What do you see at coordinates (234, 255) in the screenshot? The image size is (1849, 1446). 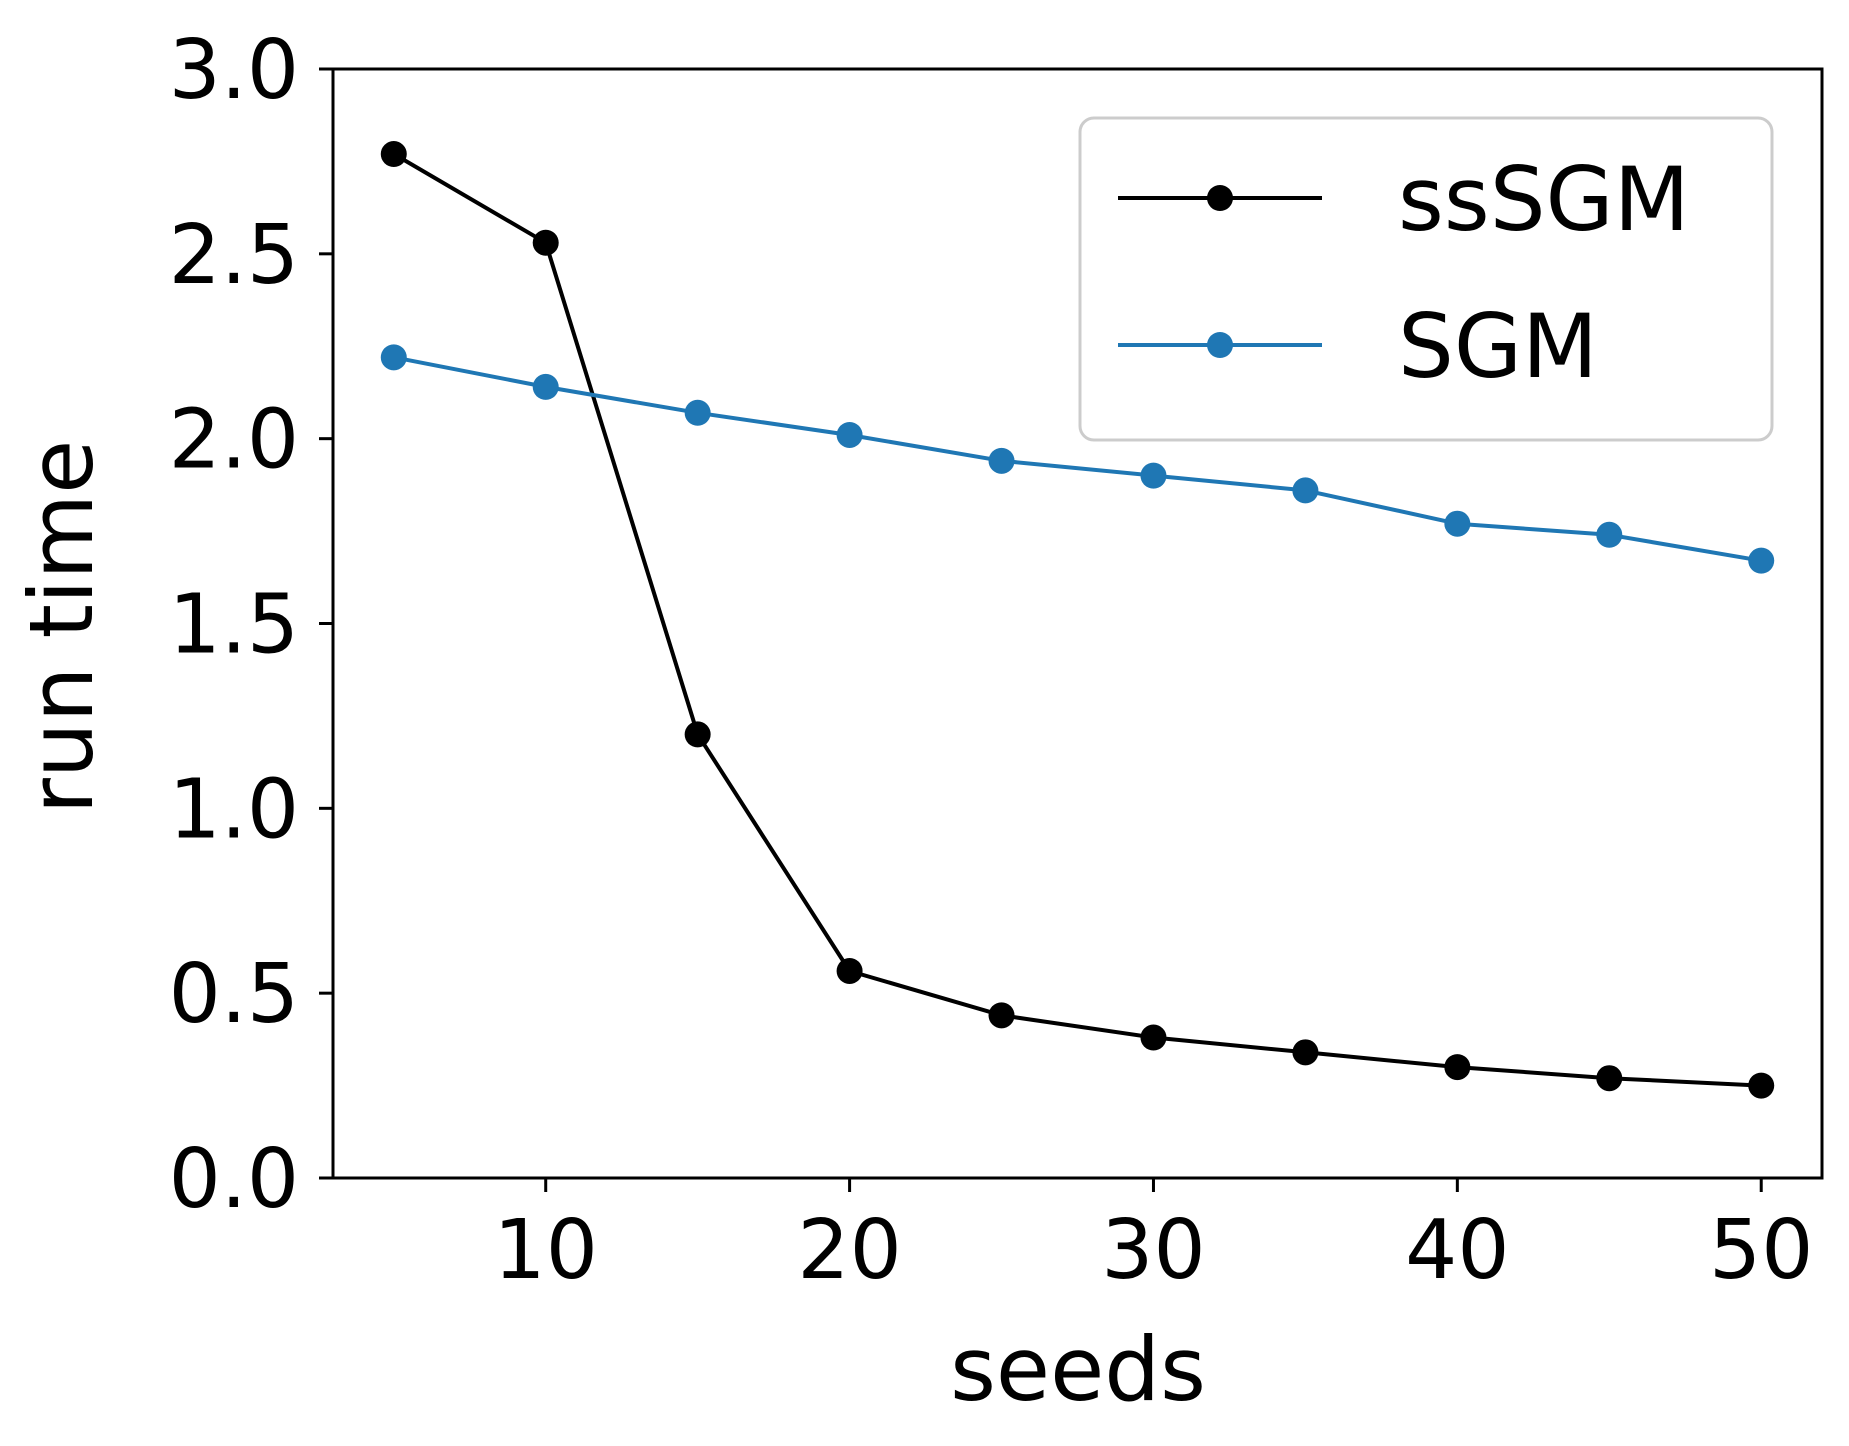 I see `y-tick-label: 2.5` at bounding box center [234, 255].